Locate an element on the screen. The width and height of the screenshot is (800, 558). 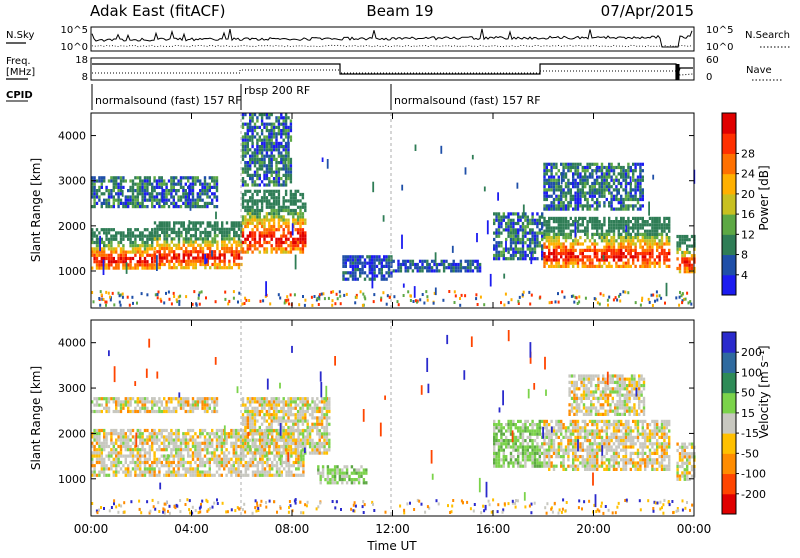
freq-label-line2: [MHz] is located at coordinates (20, 72).